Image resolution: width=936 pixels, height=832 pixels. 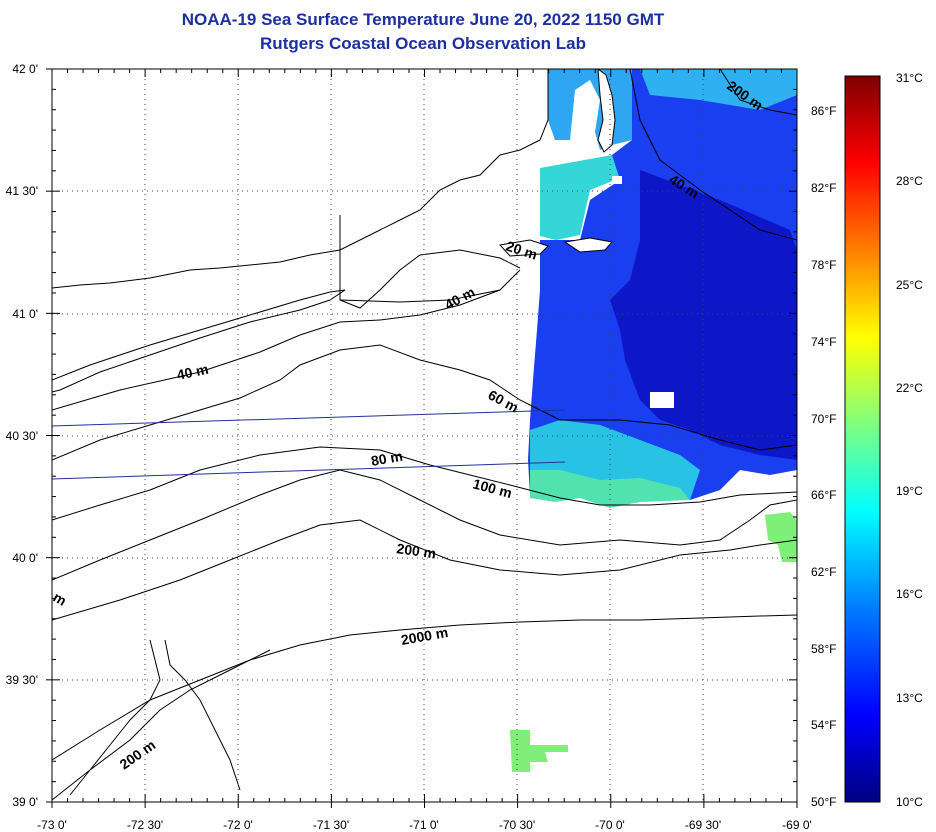 What do you see at coordinates (430, 262) in the screenshot?
I see `block-island-sound-track` at bounding box center [430, 262].